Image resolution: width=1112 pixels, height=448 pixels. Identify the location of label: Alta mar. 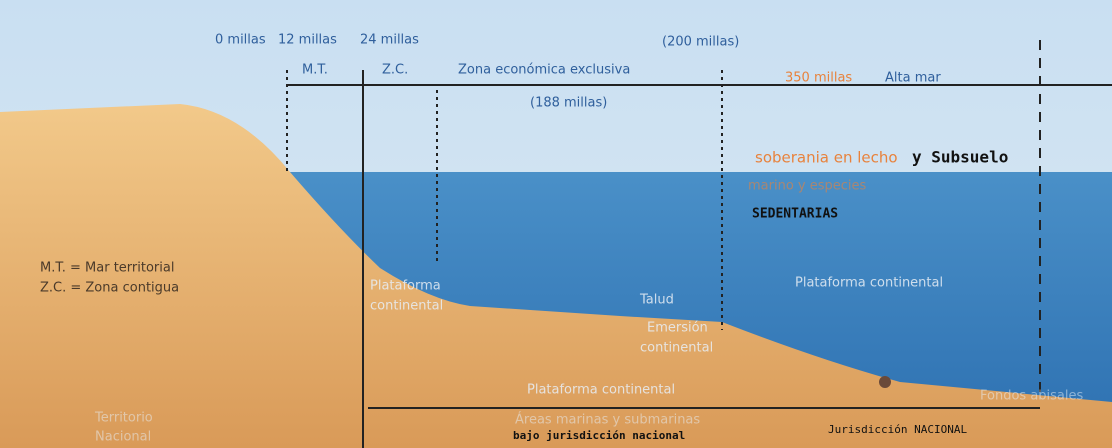
(913, 78).